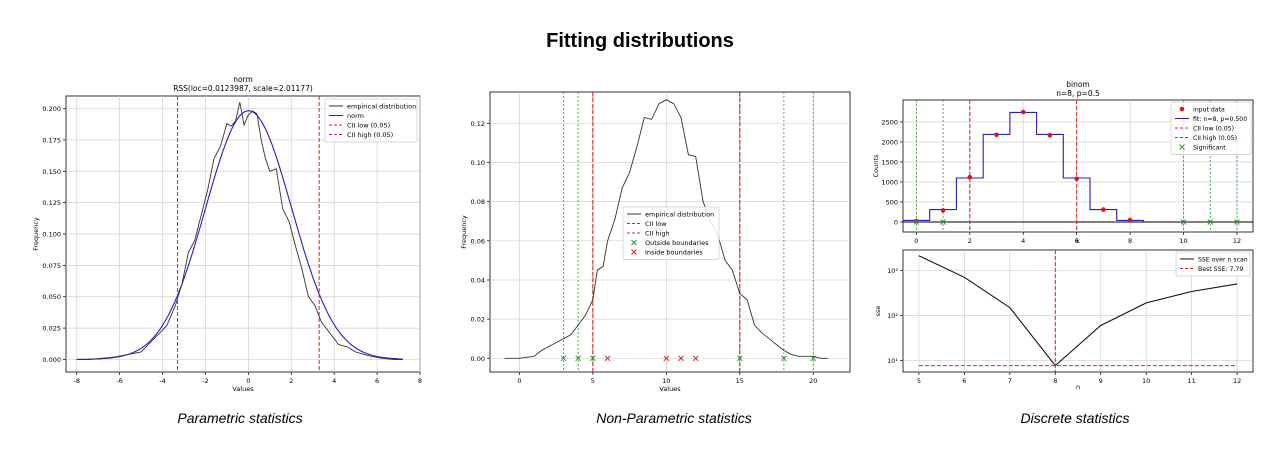  I want to click on norm-legend-entry: norm, so click(355, 116).